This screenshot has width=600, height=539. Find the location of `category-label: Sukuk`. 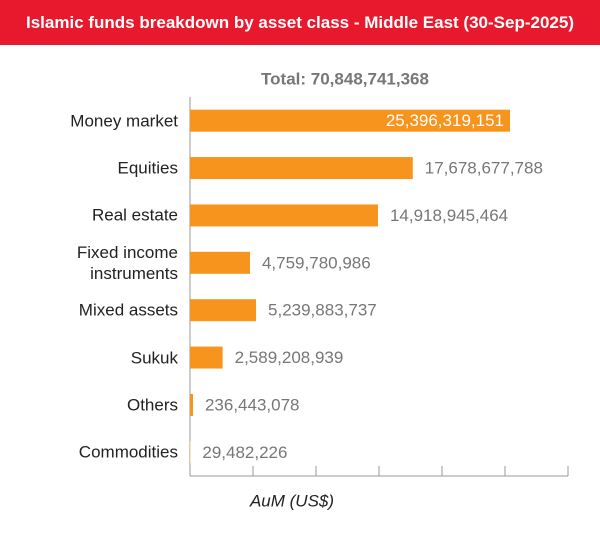

category-label: Sukuk is located at coordinates (154, 358).